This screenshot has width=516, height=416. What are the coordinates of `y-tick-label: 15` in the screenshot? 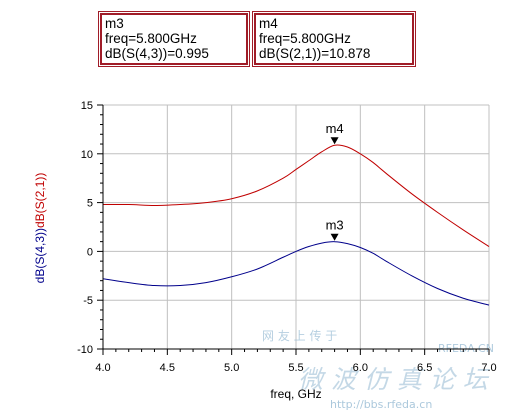 It's located at (87, 106).